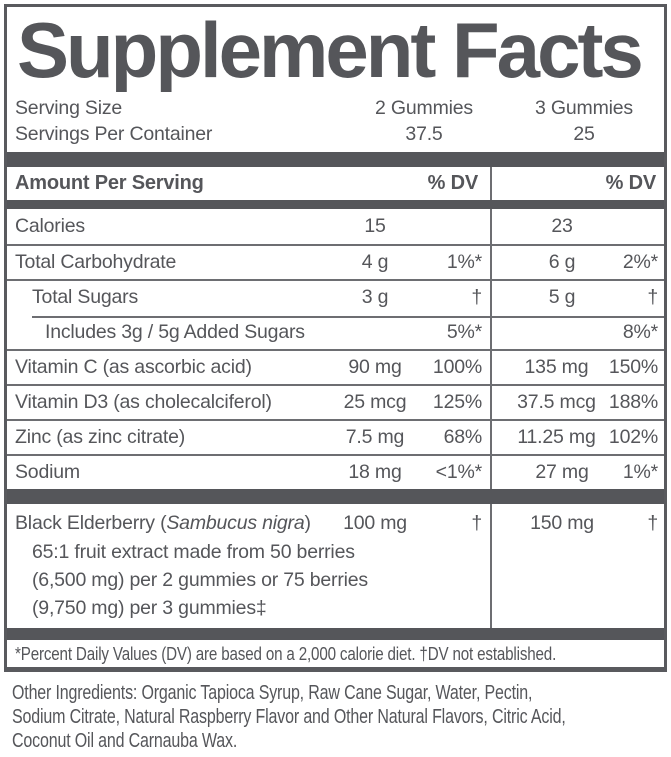 This screenshot has width=671, height=757. Describe the element at coordinates (375, 522) in the screenshot. I see `elderberry-amount-1: 100 mg` at that location.